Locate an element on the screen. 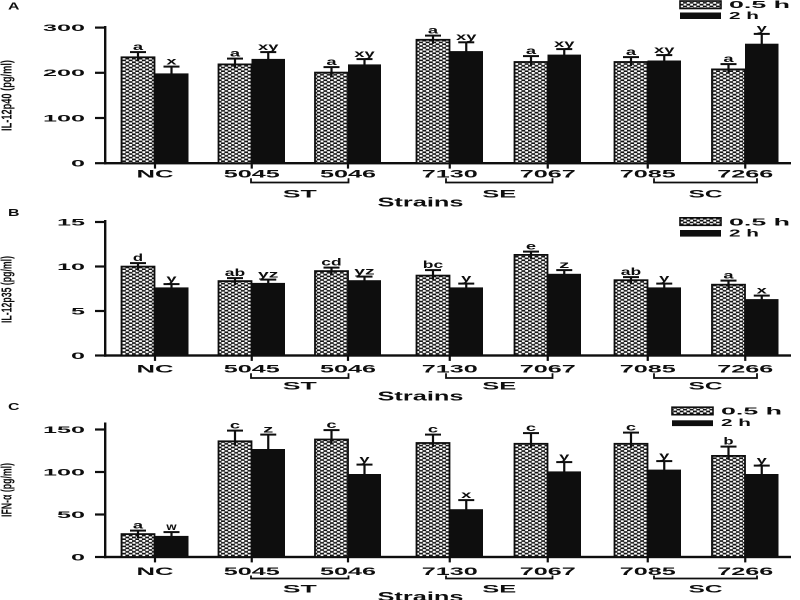 The width and height of the screenshot is (800, 600). svg-text: 300 is located at coordinates (64, 28).